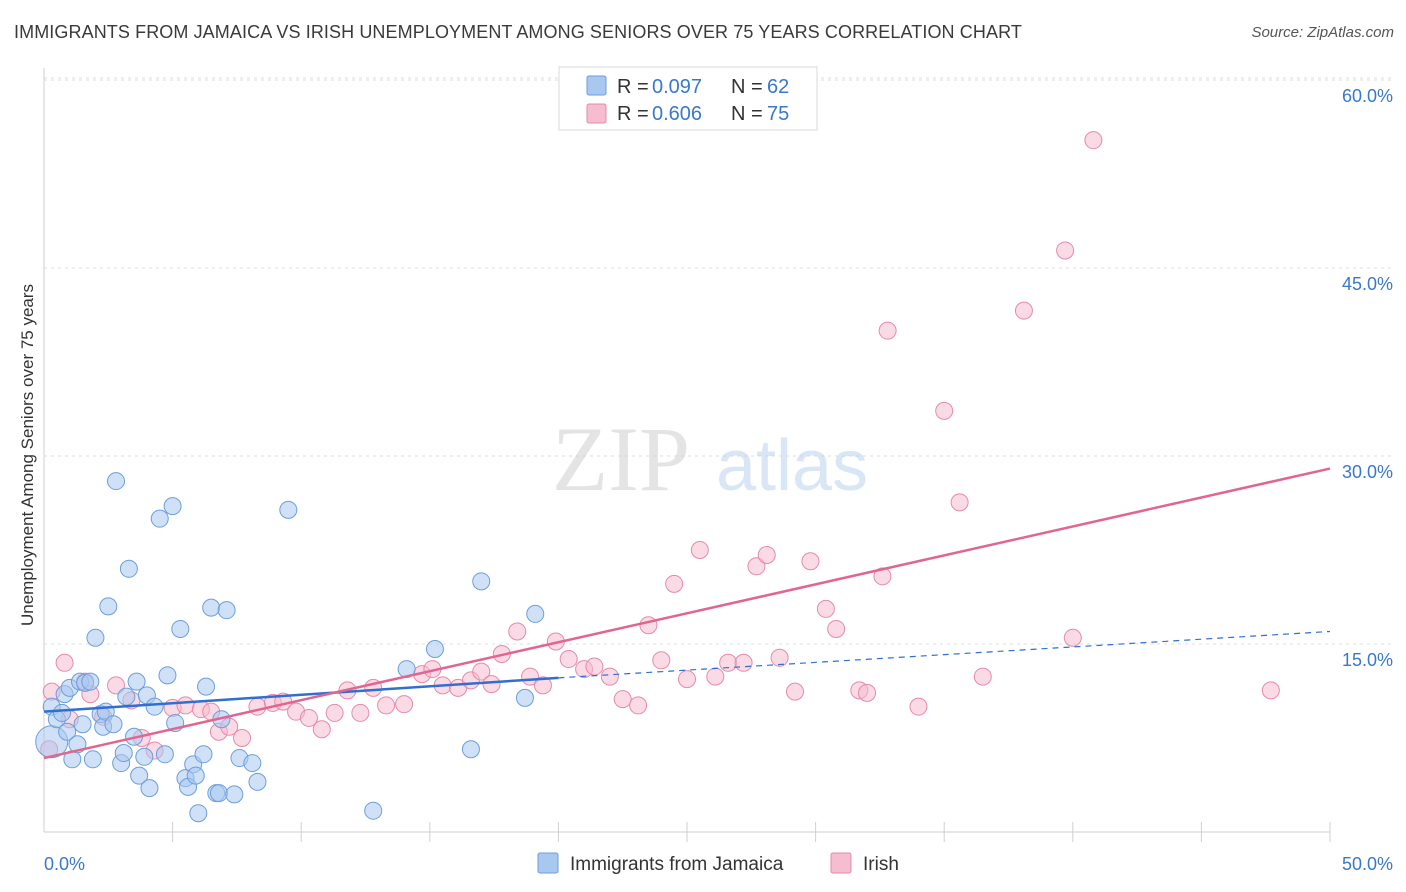 The image size is (1406, 892). I want to click on jamaica-trend-line, so click(301, 694).